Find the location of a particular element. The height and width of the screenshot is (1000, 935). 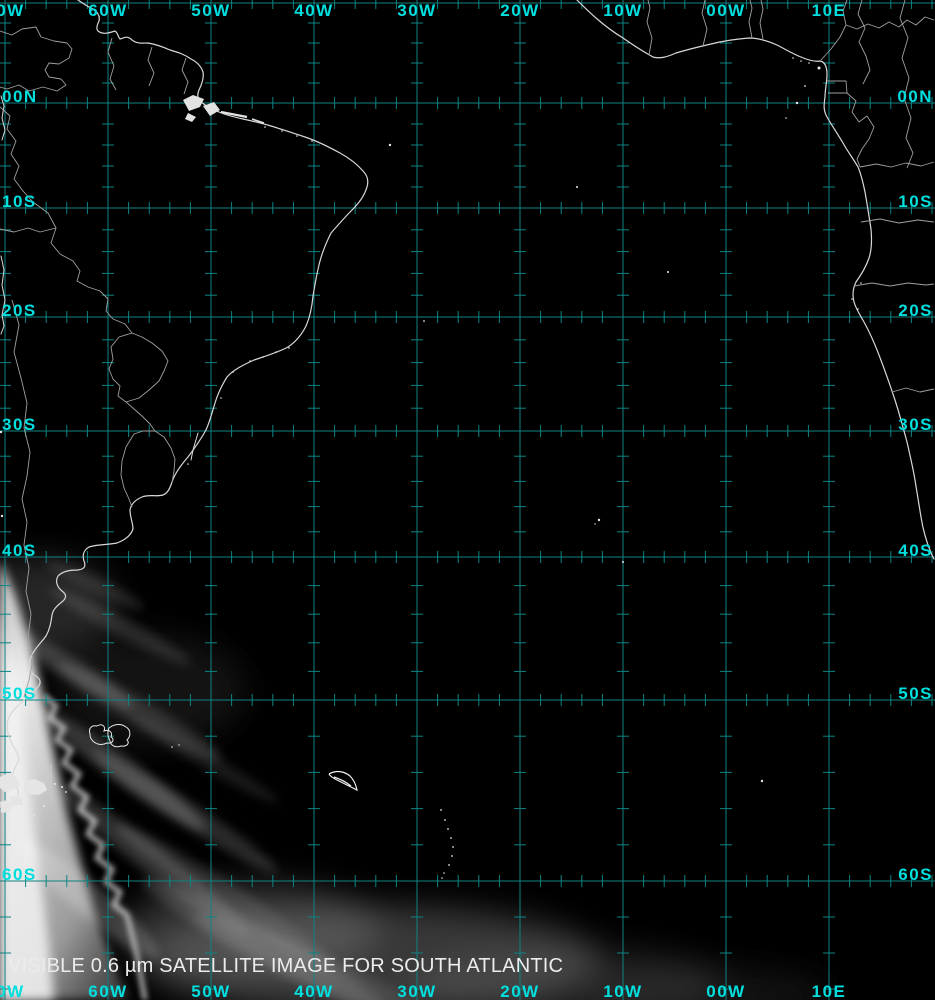

lat-label-right: 60S is located at coordinates (915, 874).